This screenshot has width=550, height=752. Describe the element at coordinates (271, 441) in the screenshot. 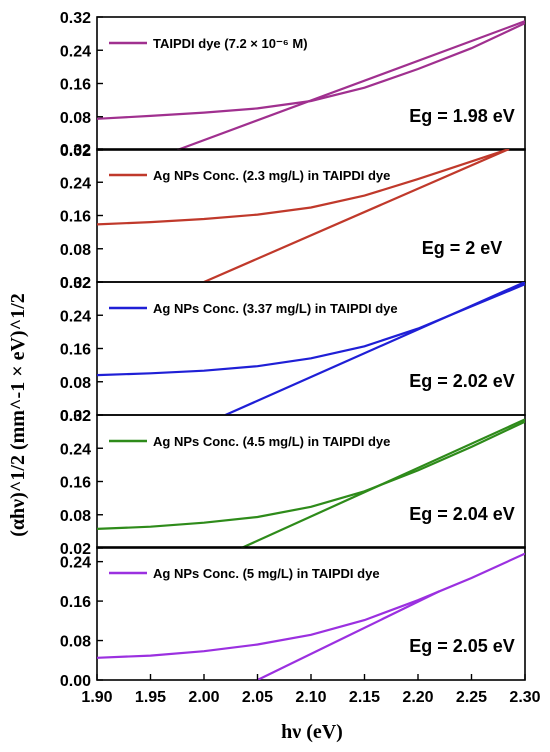

I see `legend-label: Ag NPs Conc. (4.5 mg/L) in TAIPDI dye` at that location.